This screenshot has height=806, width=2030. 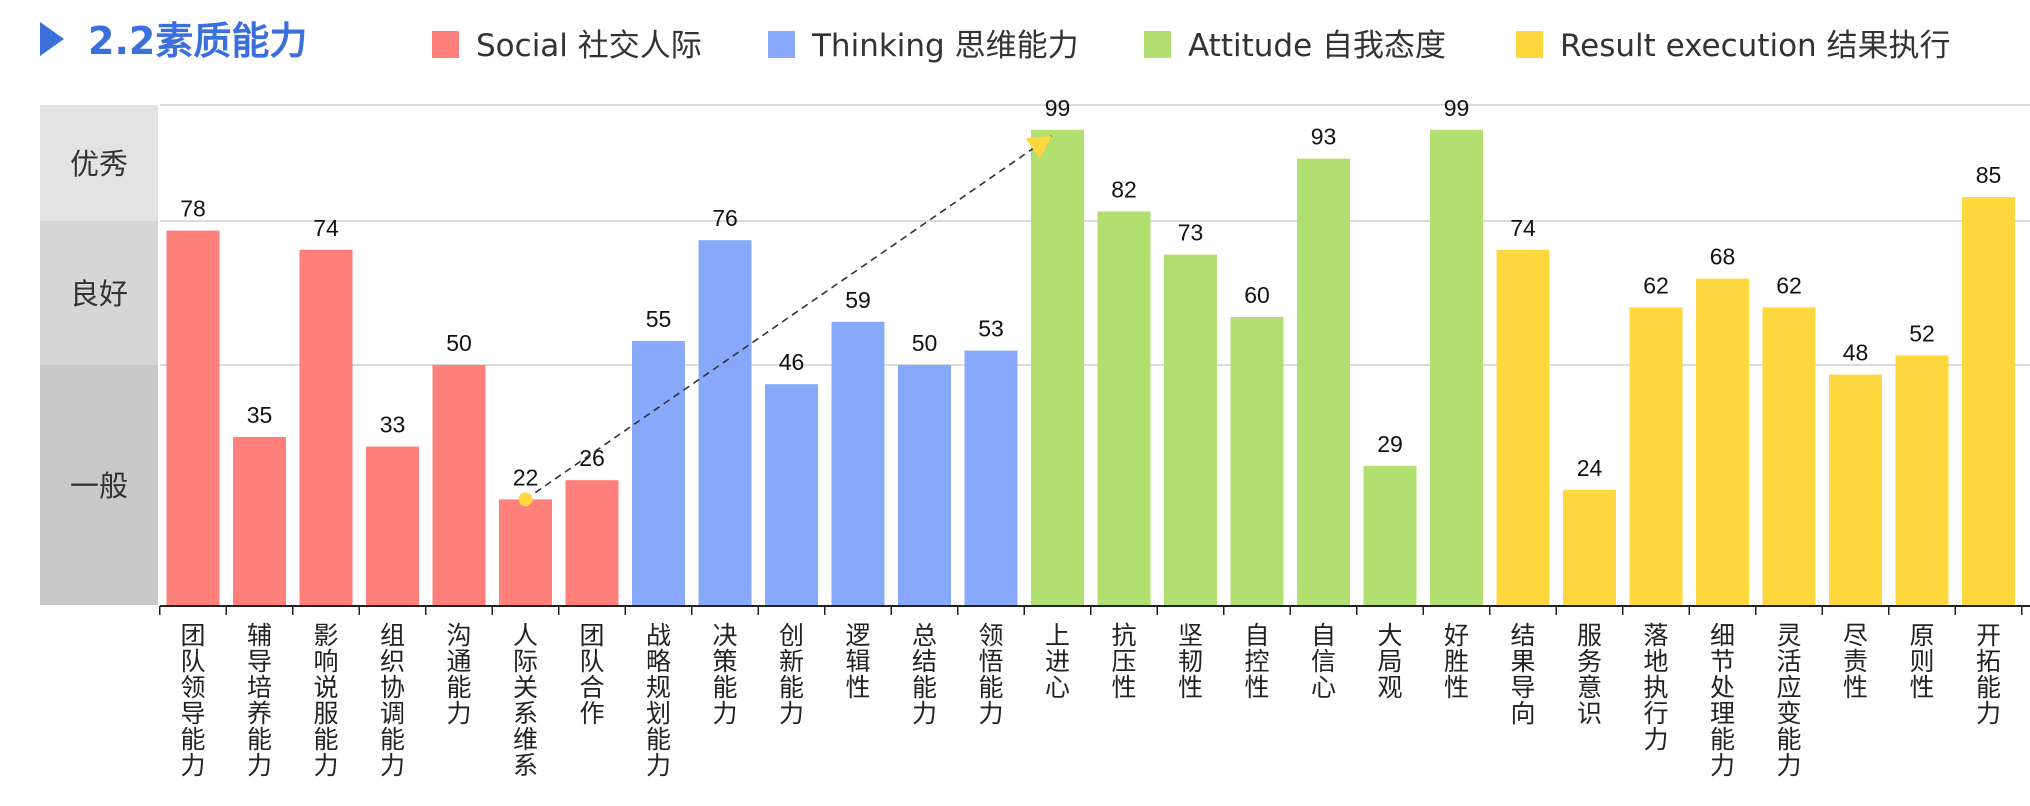 I want to click on trend-arrow-line, so click(x=788, y=318).